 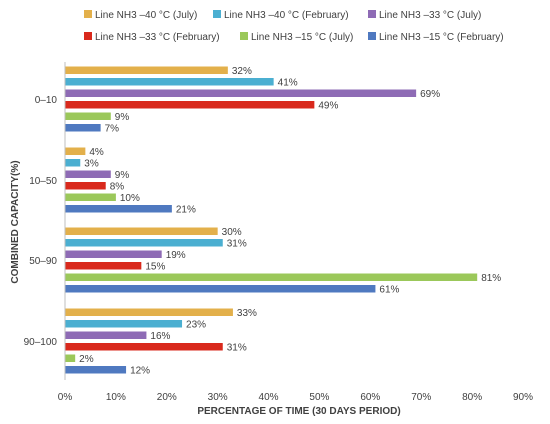 I want to click on data-label-10-50-series-6: 21%, so click(x=186, y=209).